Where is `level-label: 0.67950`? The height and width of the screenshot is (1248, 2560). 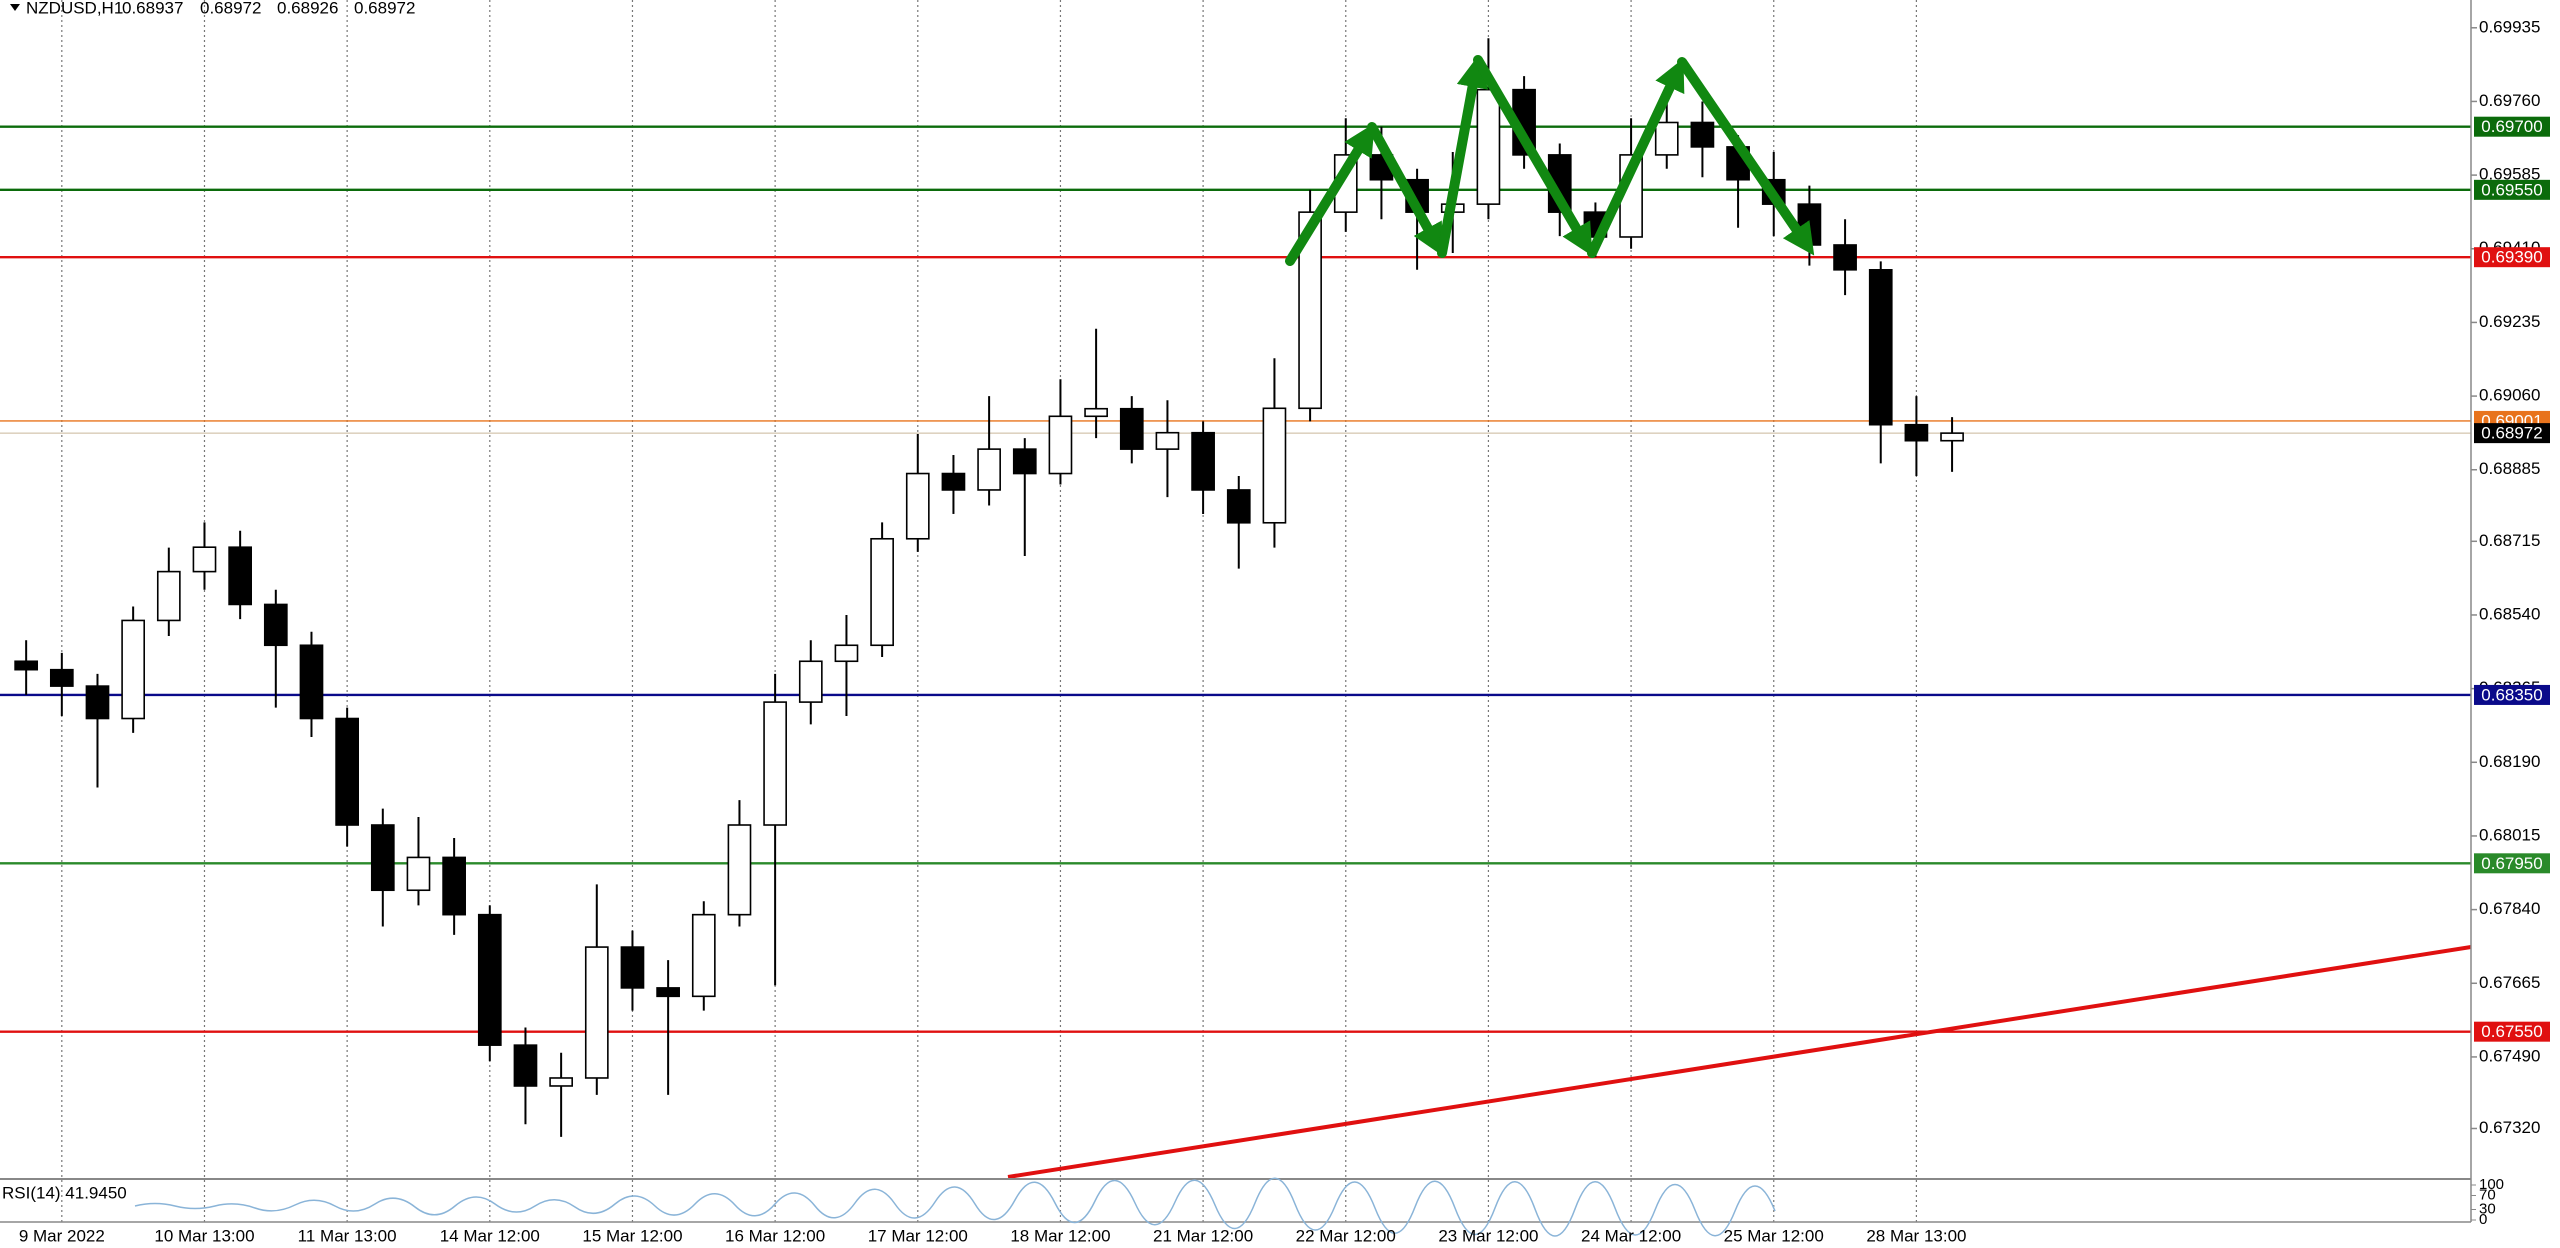
level-label: 0.67950 is located at coordinates (2511, 863).